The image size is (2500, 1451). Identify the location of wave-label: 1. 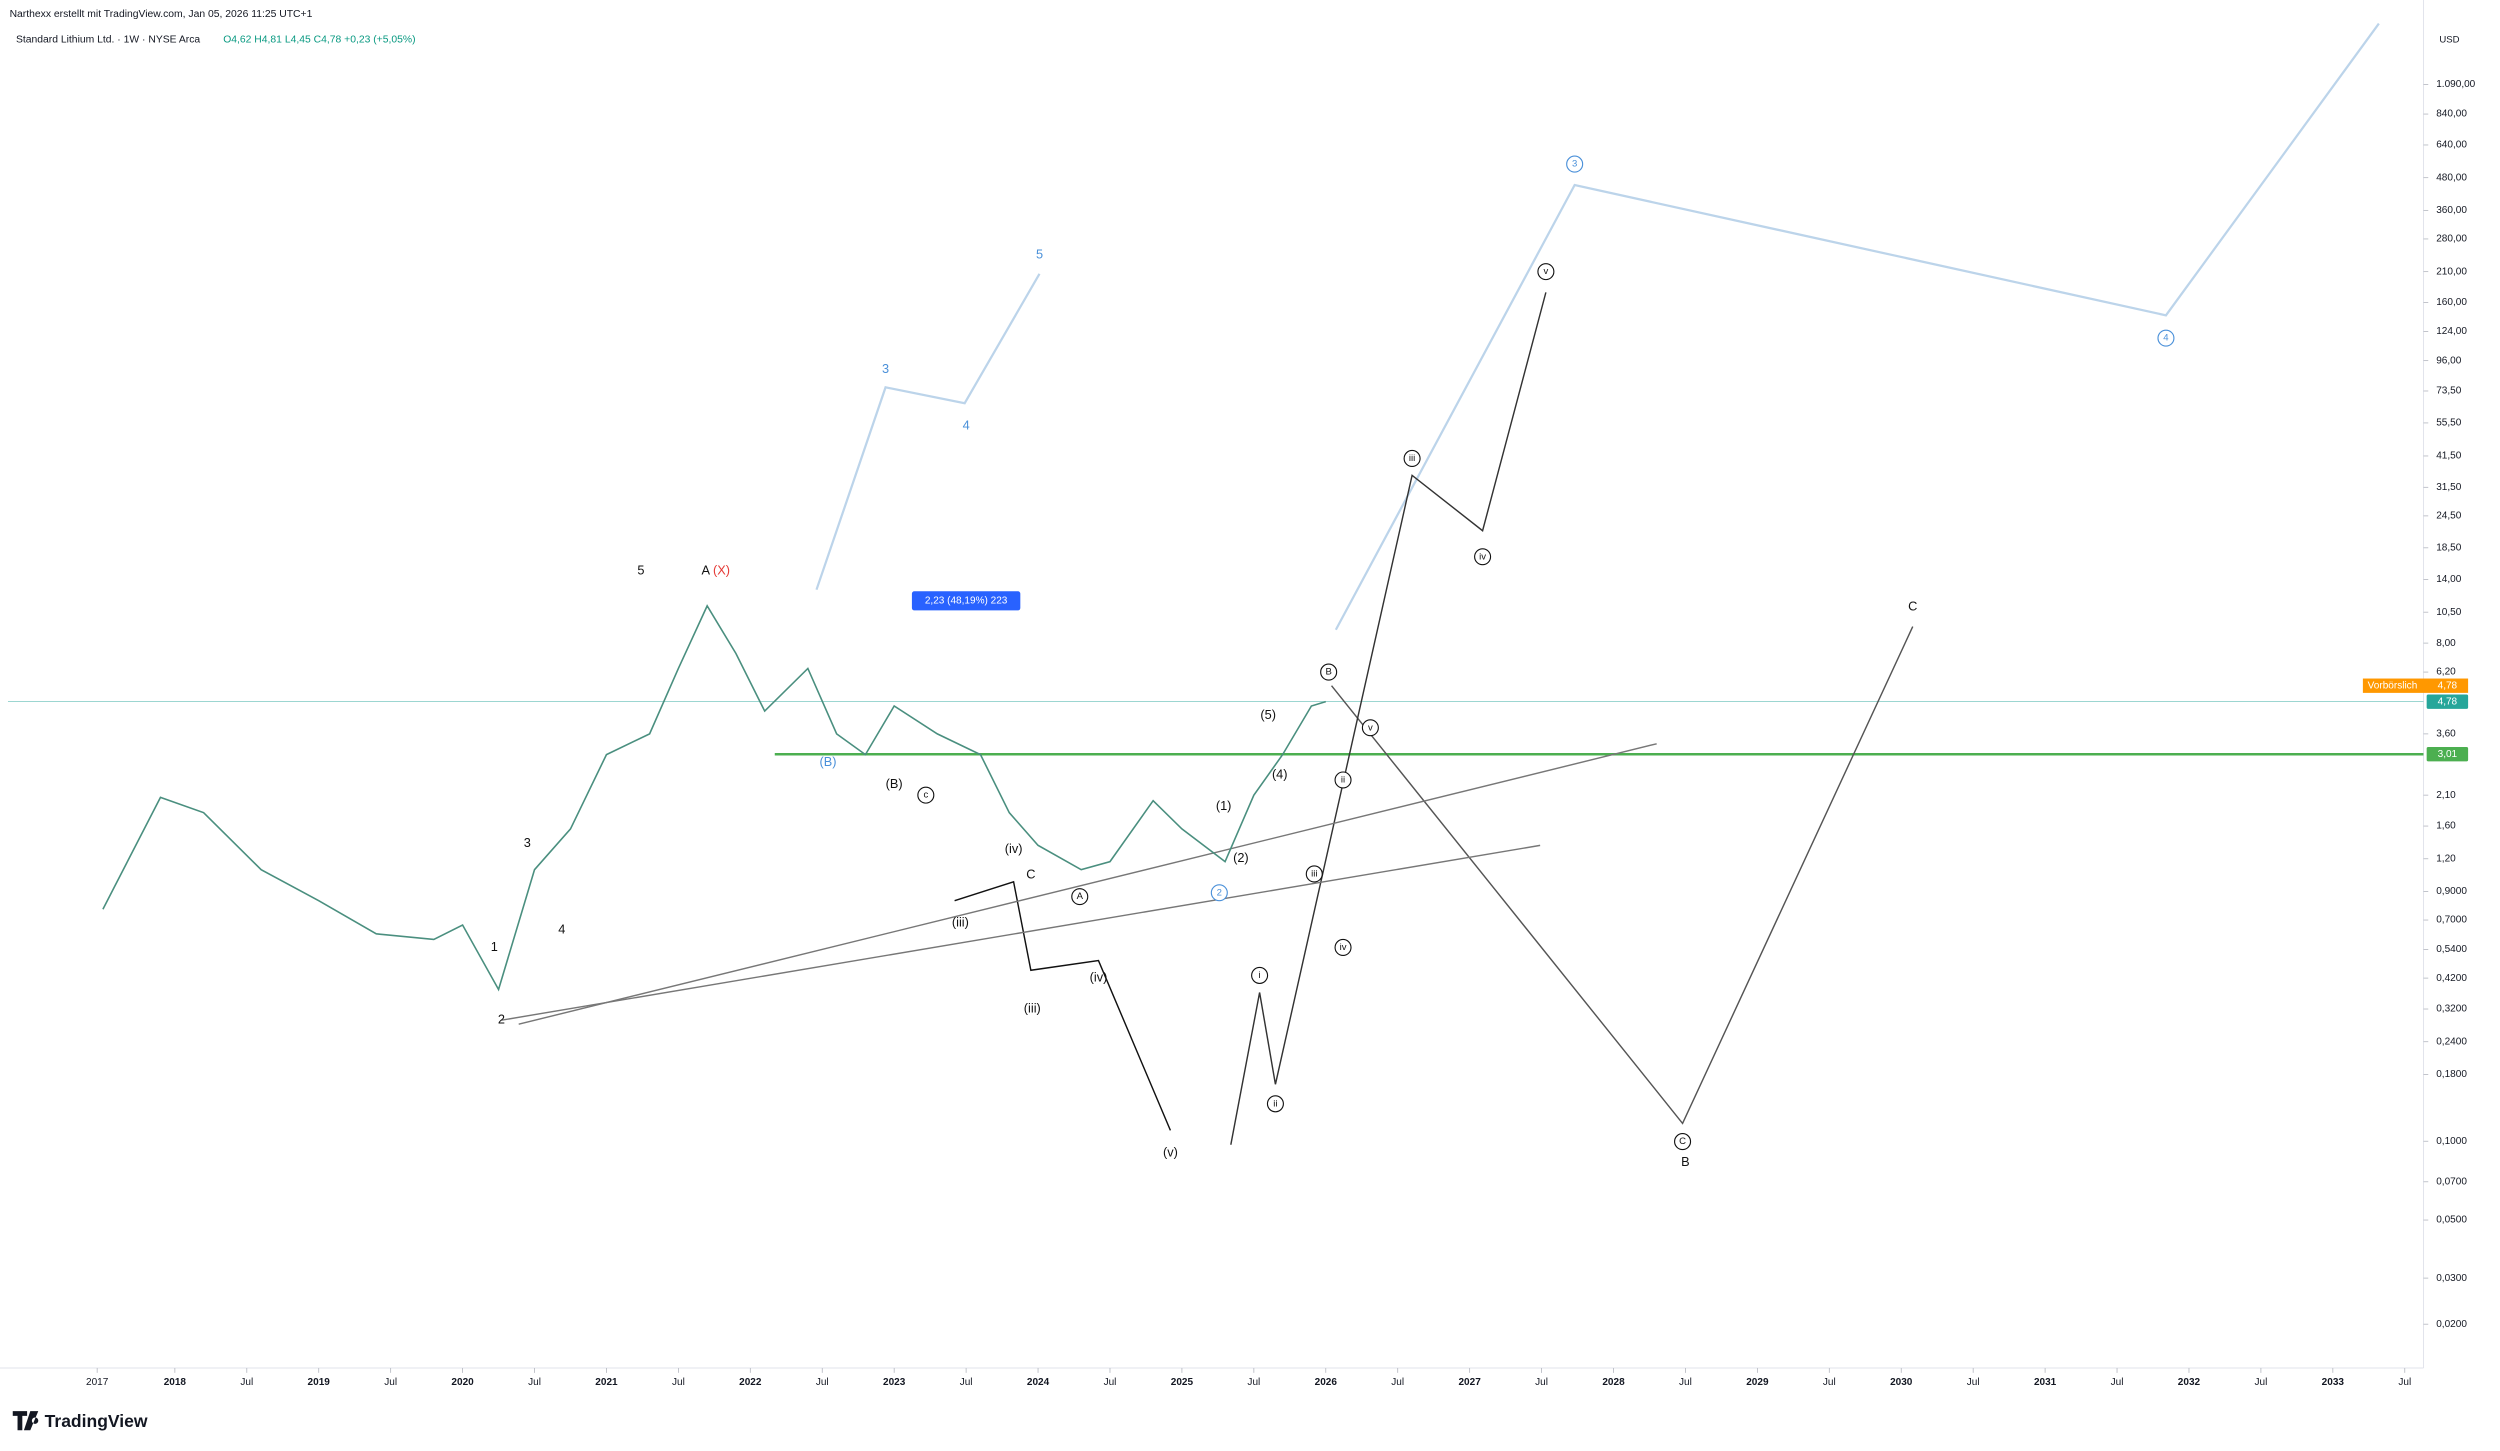
(494, 946).